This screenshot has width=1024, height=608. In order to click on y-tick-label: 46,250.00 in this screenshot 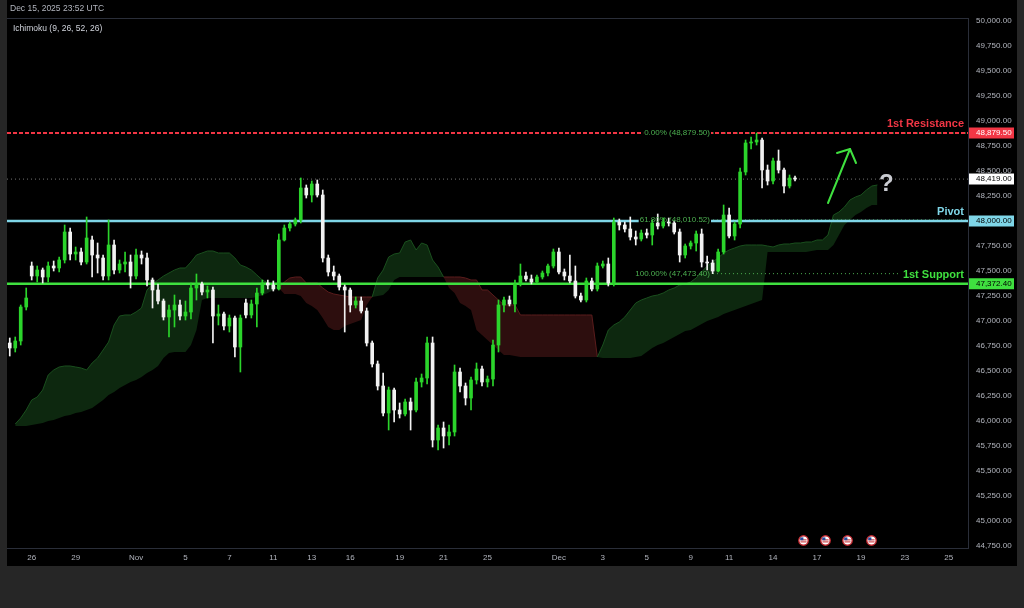, I will do `click(994, 396)`.